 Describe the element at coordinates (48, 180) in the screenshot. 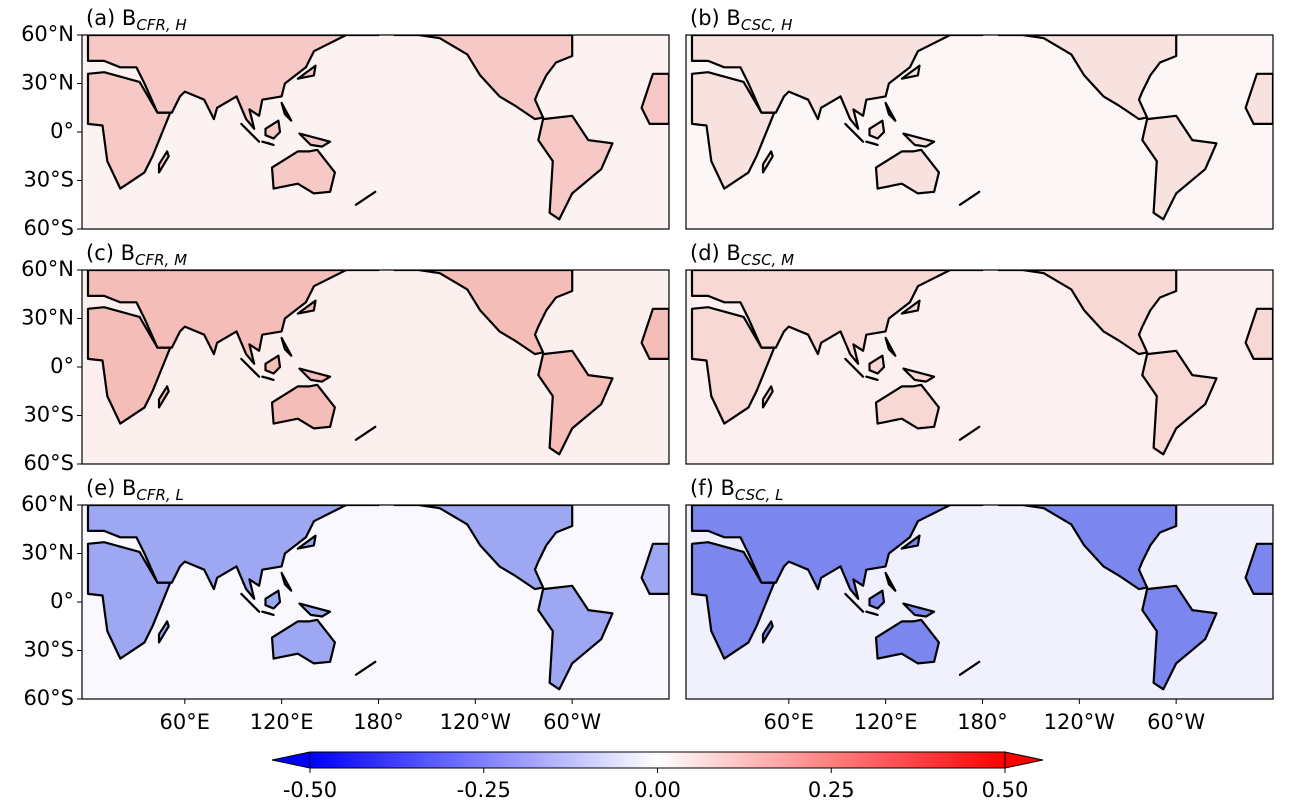

I see `latitude-label: 30°S` at that location.